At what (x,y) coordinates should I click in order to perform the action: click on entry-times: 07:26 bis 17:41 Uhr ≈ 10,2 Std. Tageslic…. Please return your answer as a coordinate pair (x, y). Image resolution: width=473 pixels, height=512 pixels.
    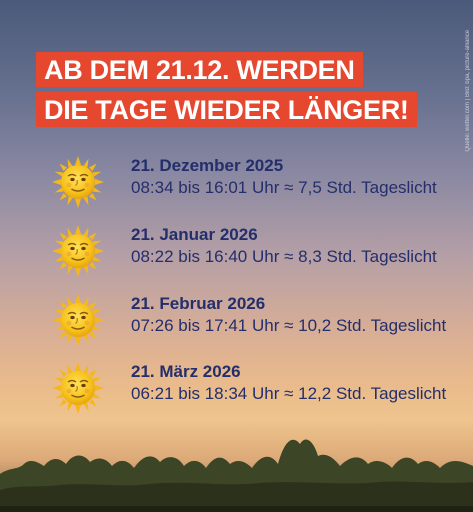
    Looking at the image, I should click on (289, 325).